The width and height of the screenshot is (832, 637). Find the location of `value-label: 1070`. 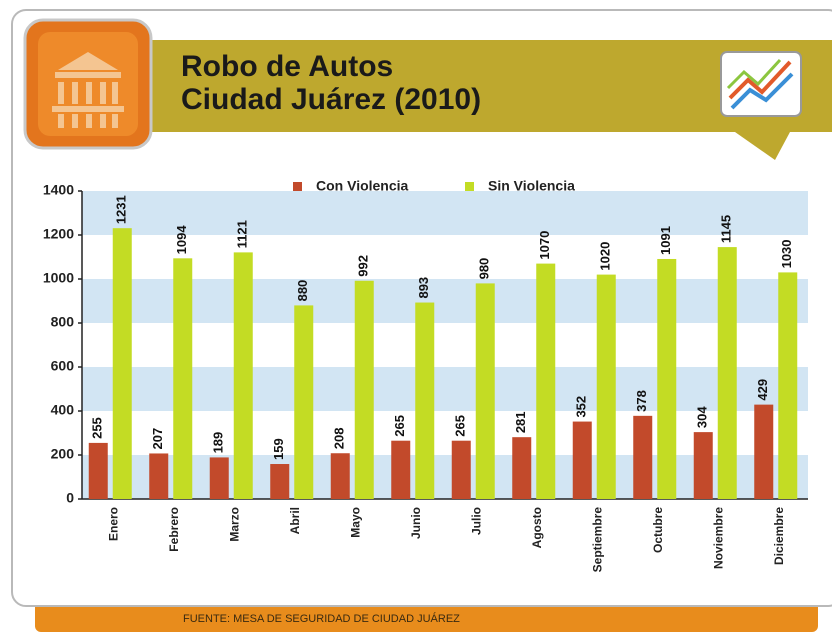

value-label: 1070 is located at coordinates (544, 245).